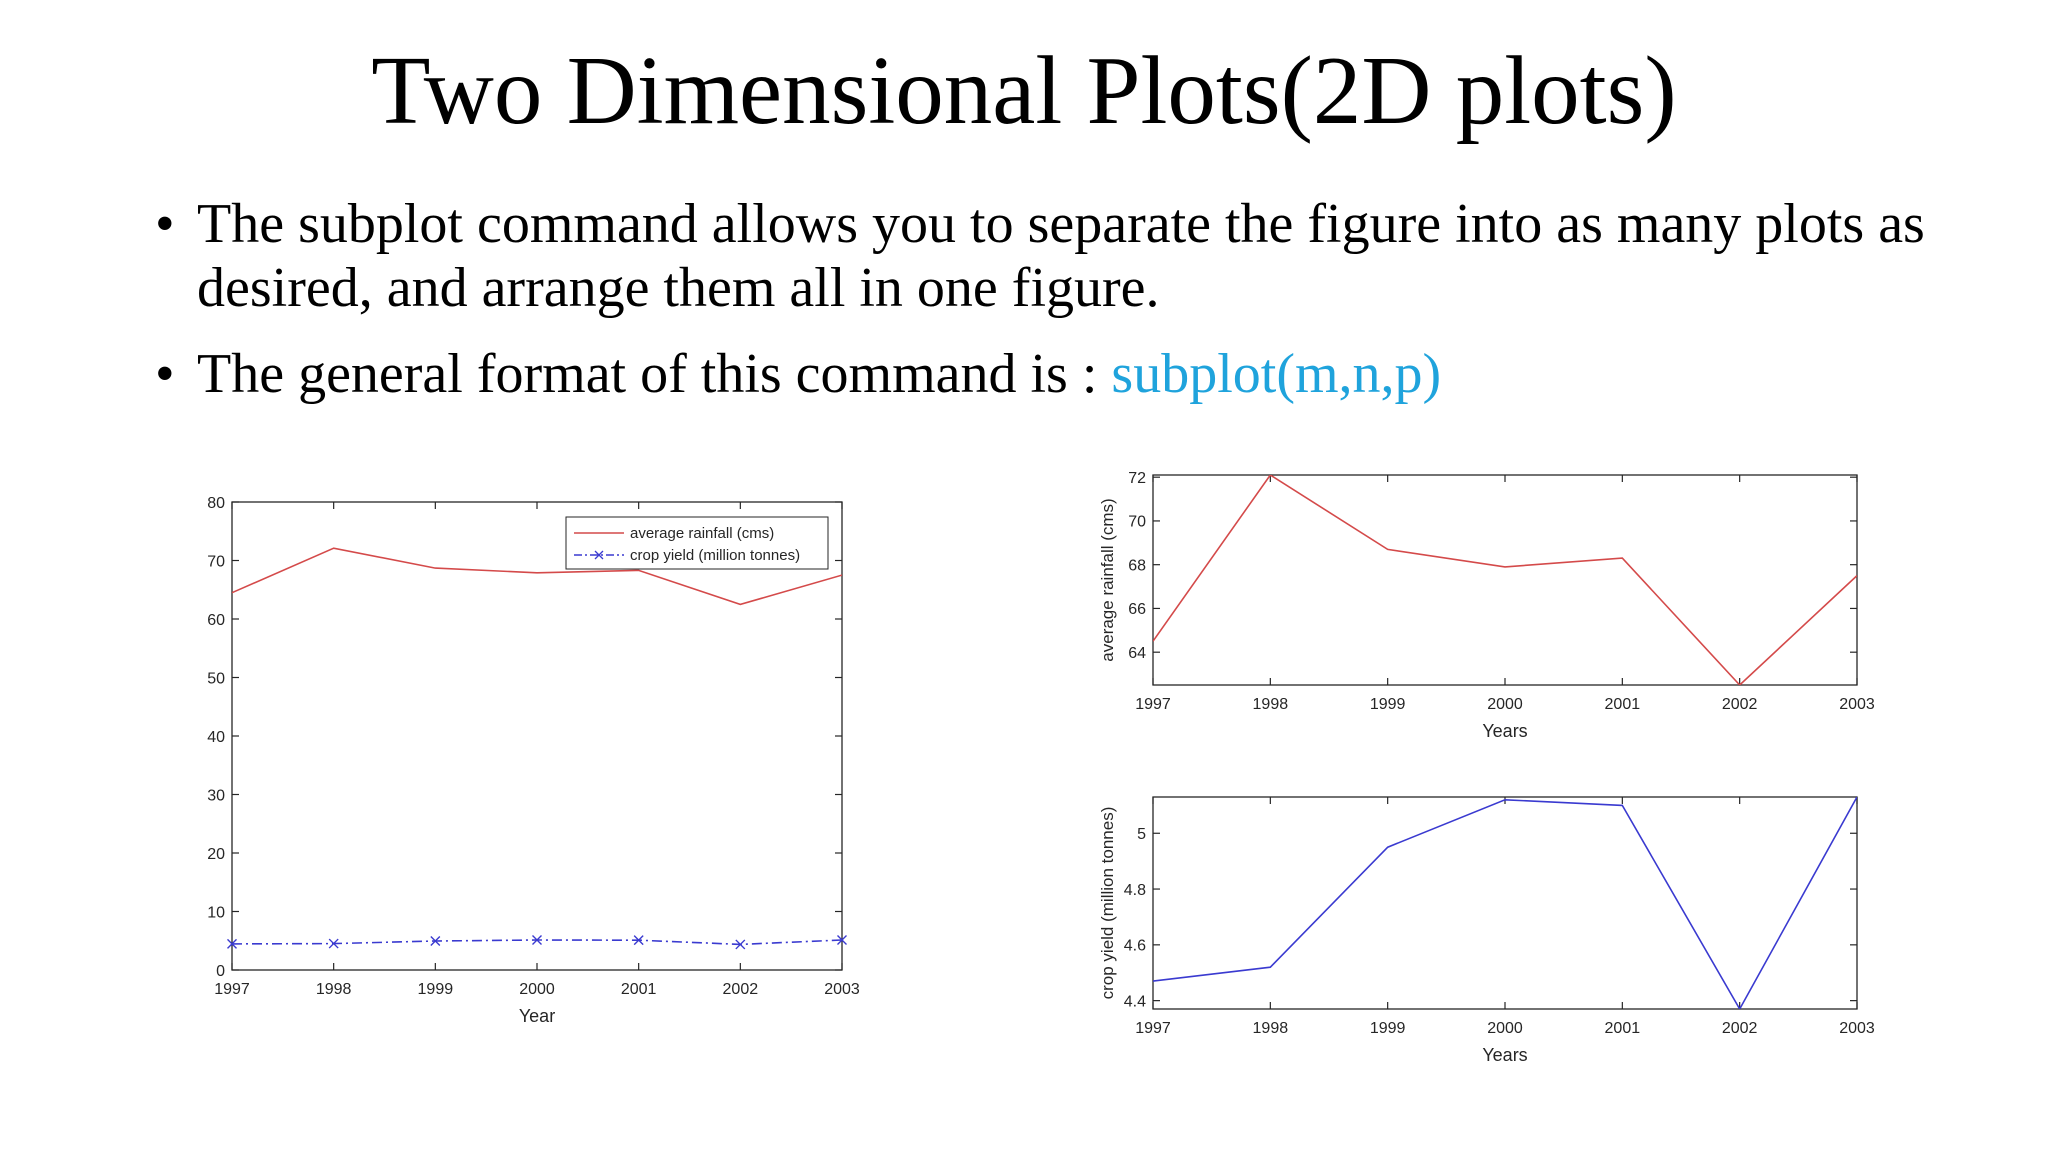  What do you see at coordinates (537, 1016) in the screenshot?
I see `x-axis-label: Year` at bounding box center [537, 1016].